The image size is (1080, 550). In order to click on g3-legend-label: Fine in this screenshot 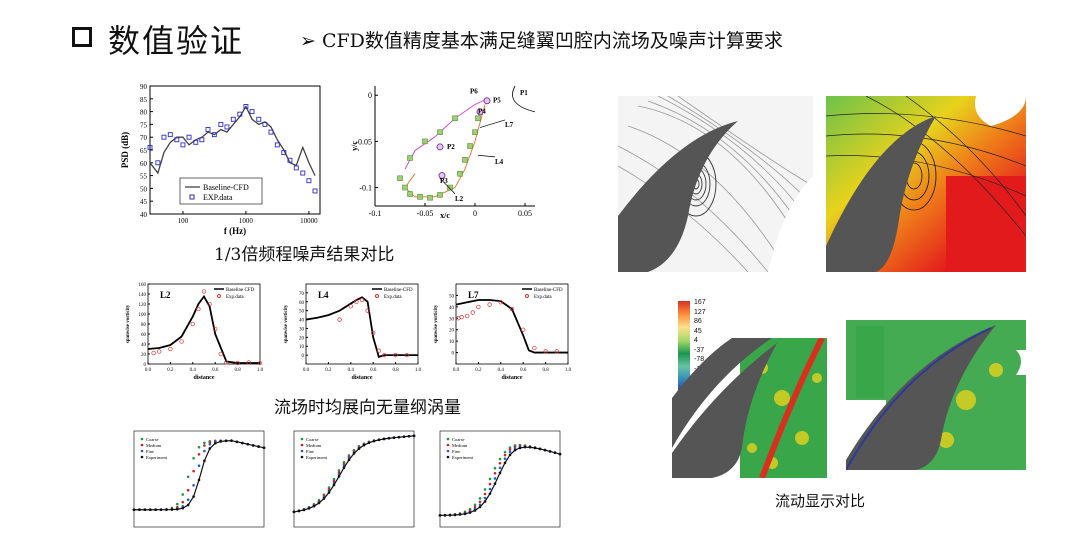, I will do `click(456, 451)`.